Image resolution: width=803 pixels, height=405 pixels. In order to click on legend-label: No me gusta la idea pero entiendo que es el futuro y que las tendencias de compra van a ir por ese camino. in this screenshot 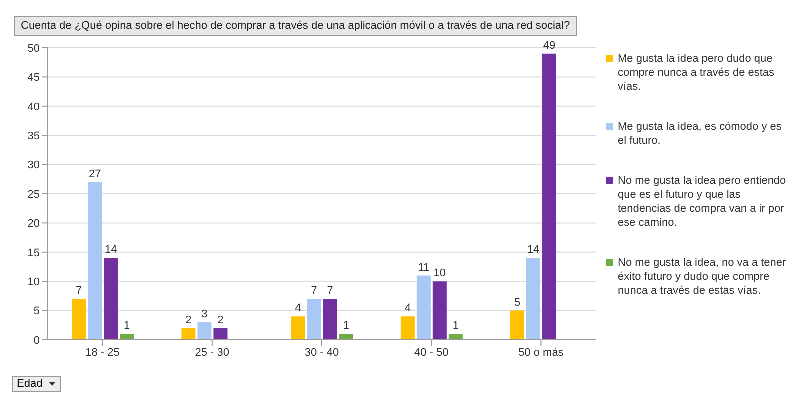, I will do `click(703, 202)`.